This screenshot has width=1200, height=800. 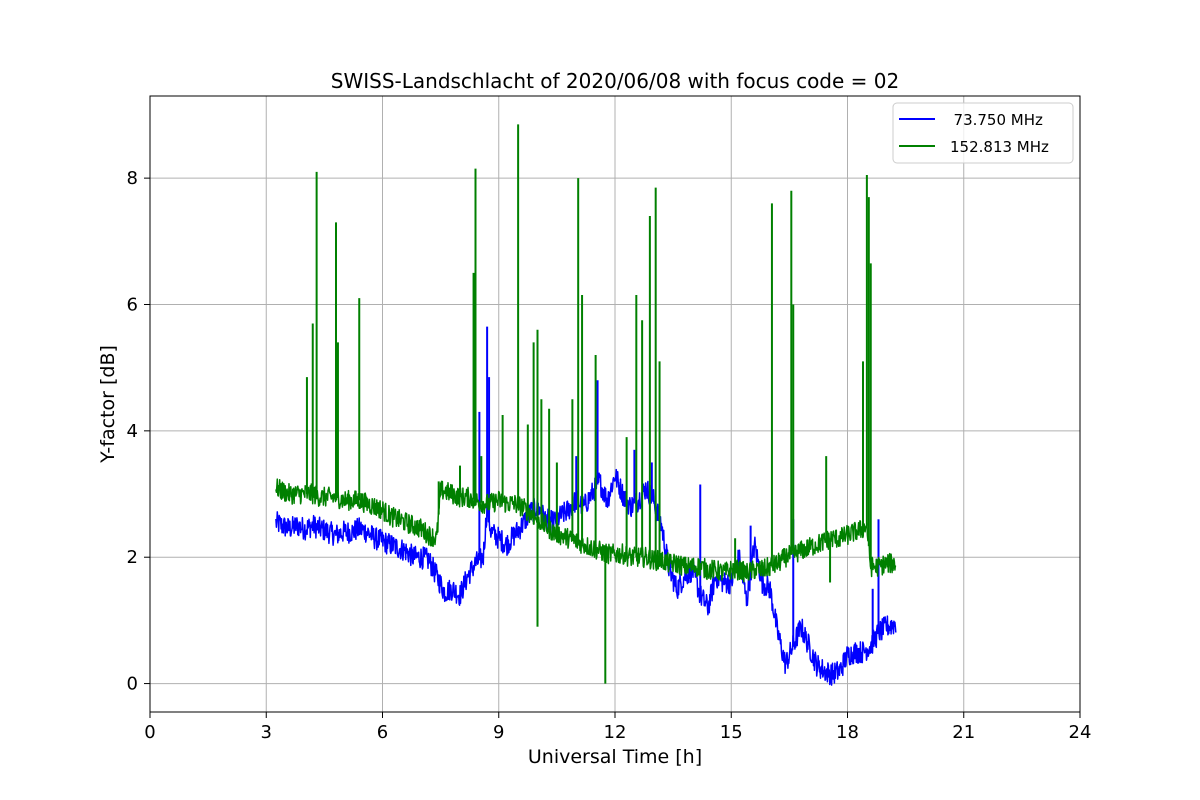 I want to click on legend: 73.750 MHz 152.813 MHz, so click(x=983, y=133).